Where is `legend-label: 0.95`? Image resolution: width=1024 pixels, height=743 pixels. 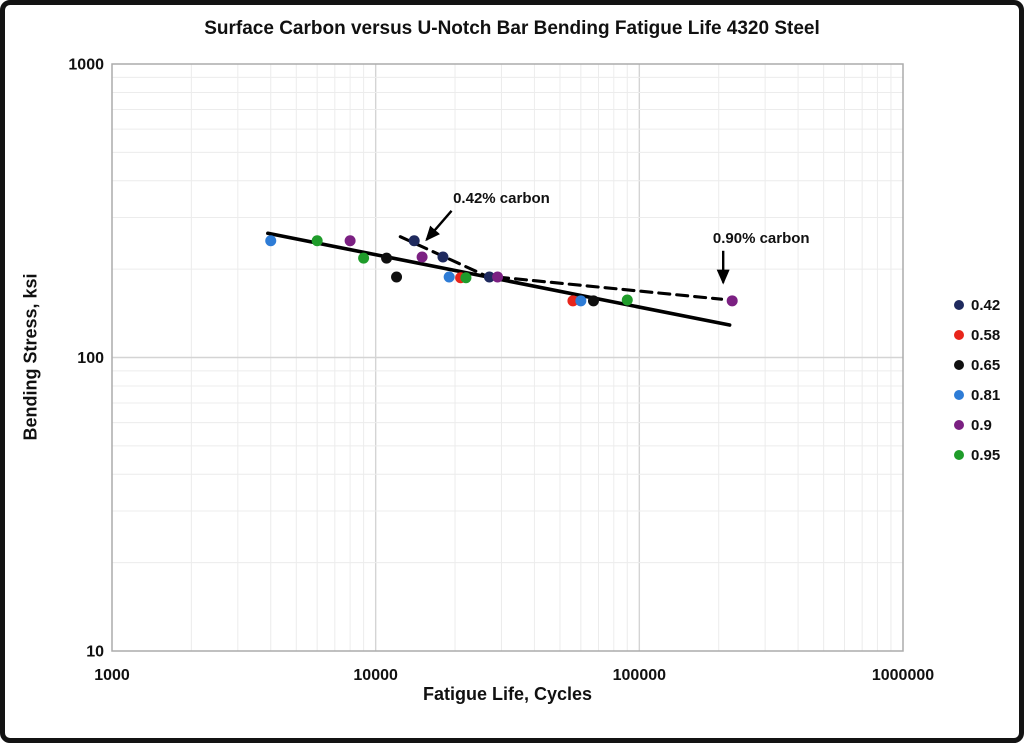 legend-label: 0.95 is located at coordinates (986, 455).